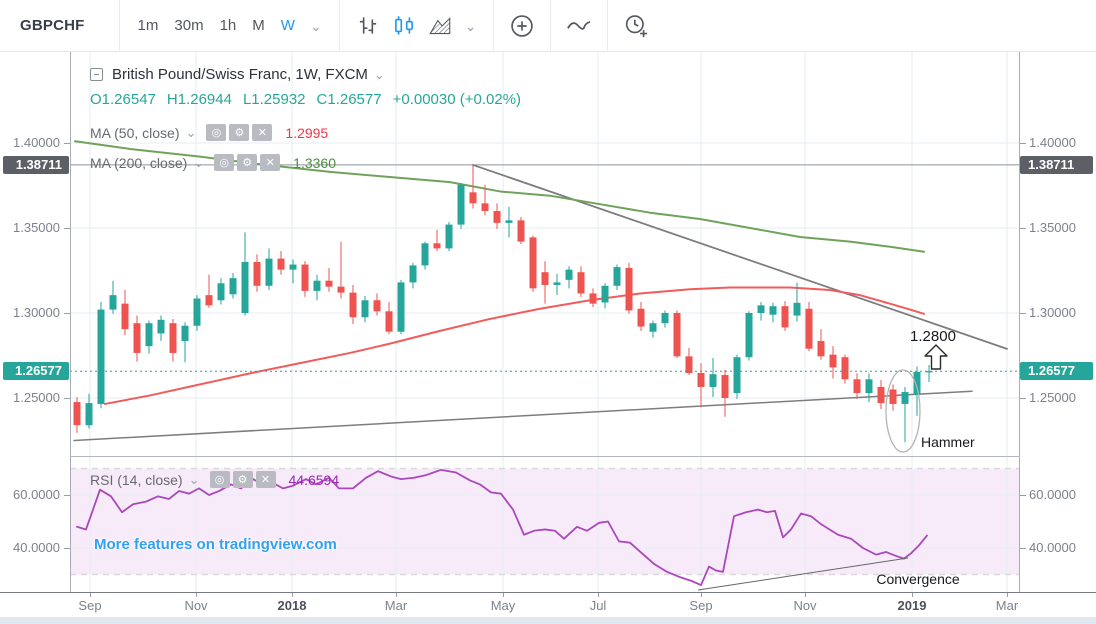  What do you see at coordinates (368, 26) in the screenshot?
I see `bars-chart-icon` at bounding box center [368, 26].